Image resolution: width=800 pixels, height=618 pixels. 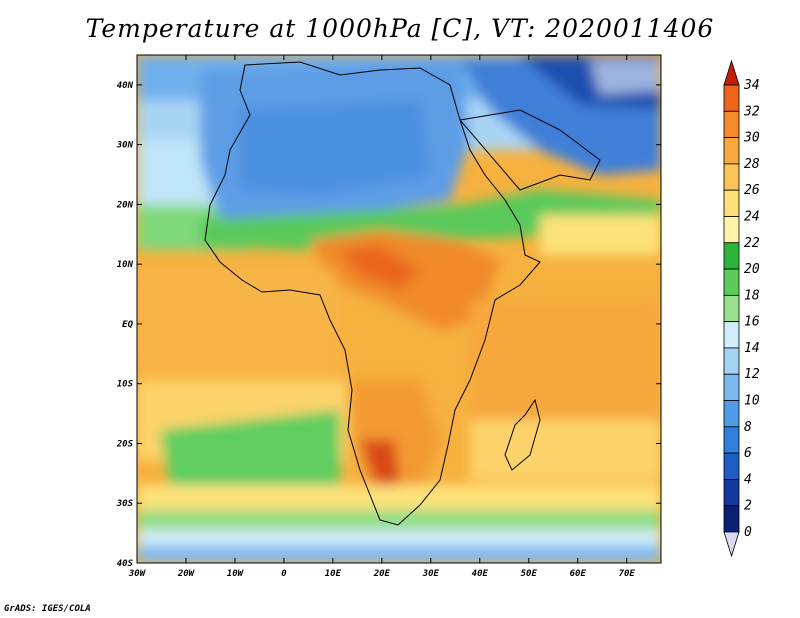 What do you see at coordinates (125, 205) in the screenshot?
I see `y-tick-label: 20N` at bounding box center [125, 205].